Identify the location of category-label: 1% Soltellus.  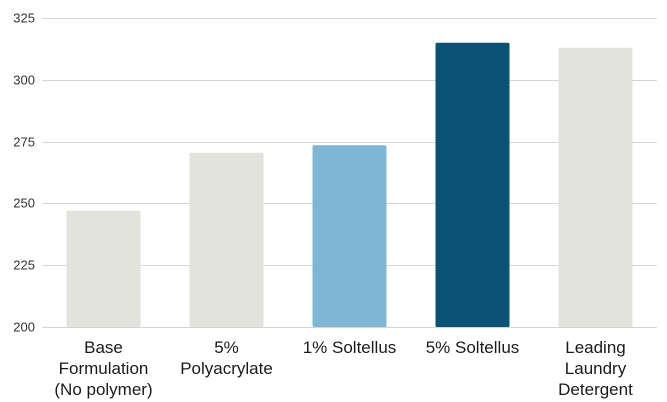
(350, 347).